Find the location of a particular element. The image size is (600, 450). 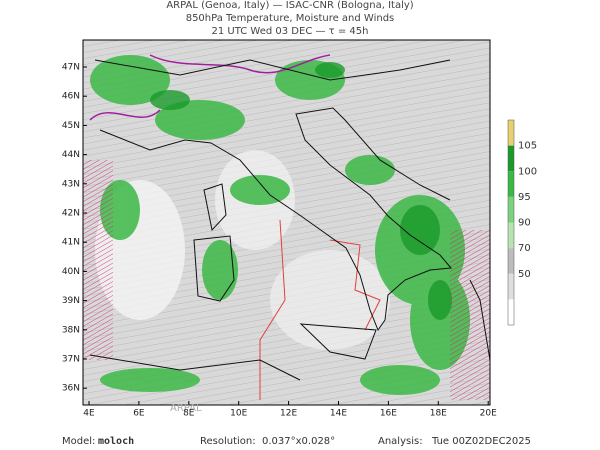

lon-label: 8E is located at coordinates (189, 414).